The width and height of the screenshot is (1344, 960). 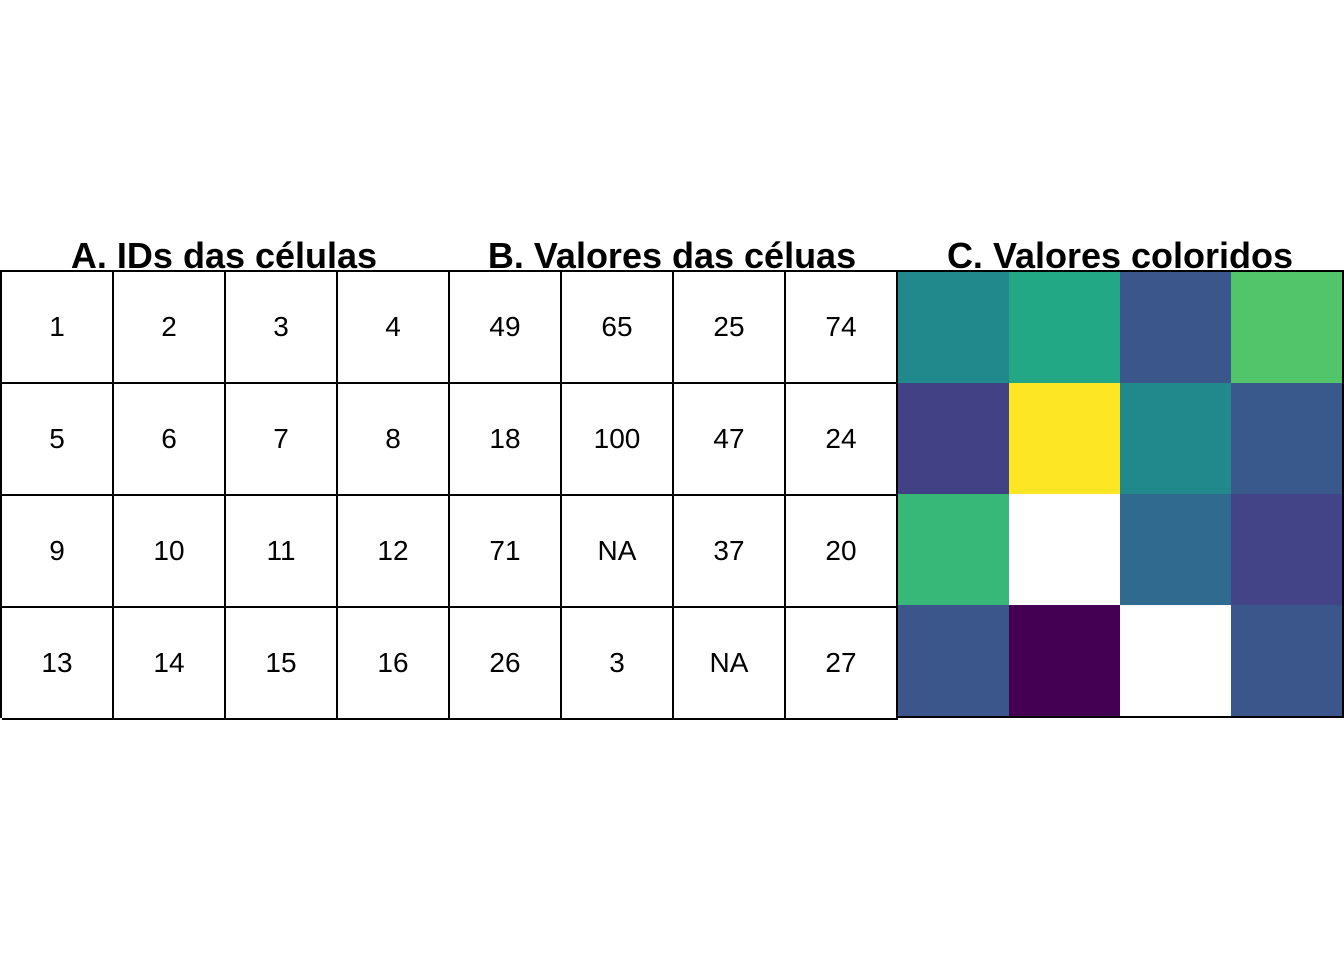 What do you see at coordinates (506, 328) in the screenshot?
I see `cell-value-1: 49` at bounding box center [506, 328].